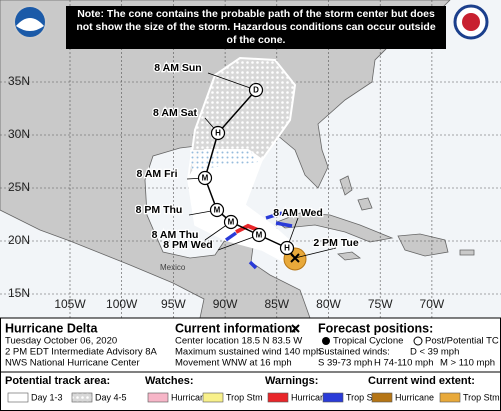  What do you see at coordinates (224, 160) in the screenshot?
I see `cone-stipple` at bounding box center [224, 160].